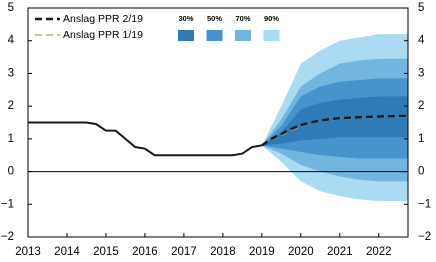 This screenshot has height=262, width=436. What do you see at coordinates (262, 252) in the screenshot?
I see `x-tick-label: 2019` at bounding box center [262, 252].